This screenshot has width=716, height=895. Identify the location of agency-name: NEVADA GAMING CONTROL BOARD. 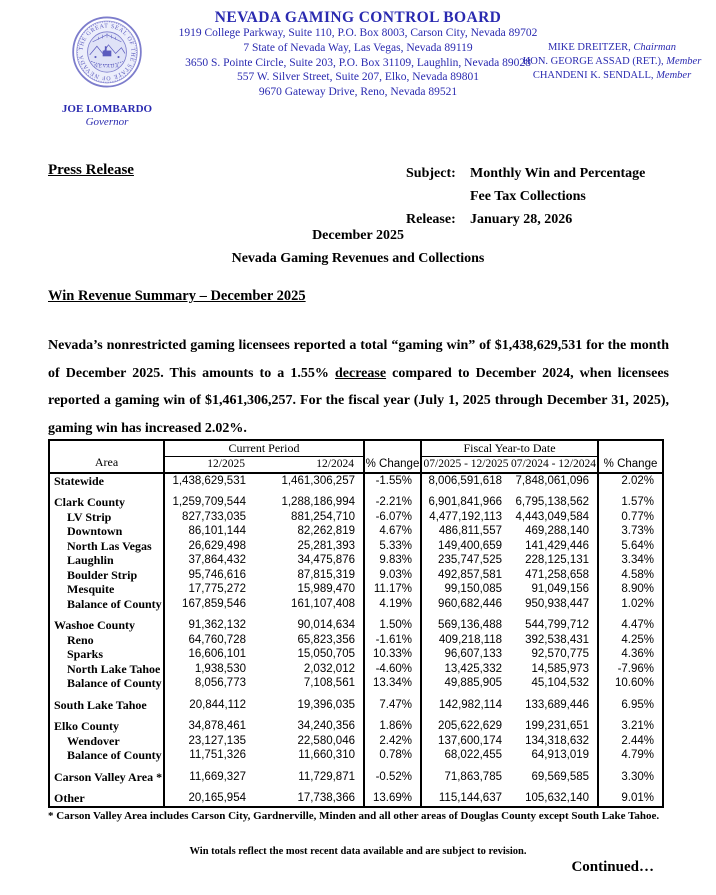
(358, 17).